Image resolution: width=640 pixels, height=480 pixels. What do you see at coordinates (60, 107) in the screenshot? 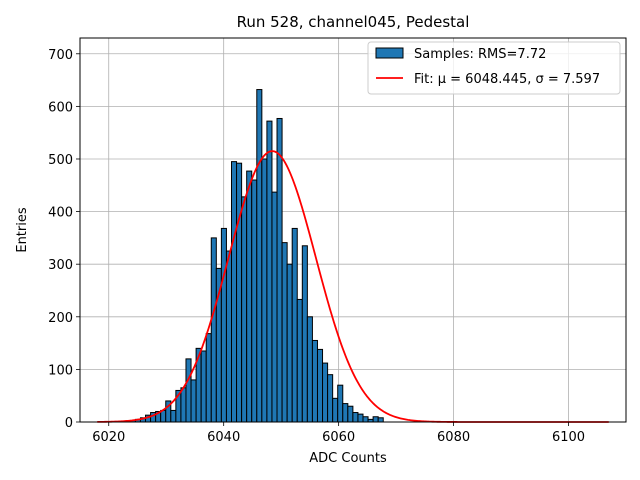
I see `y-tick-label: 600` at bounding box center [60, 107].